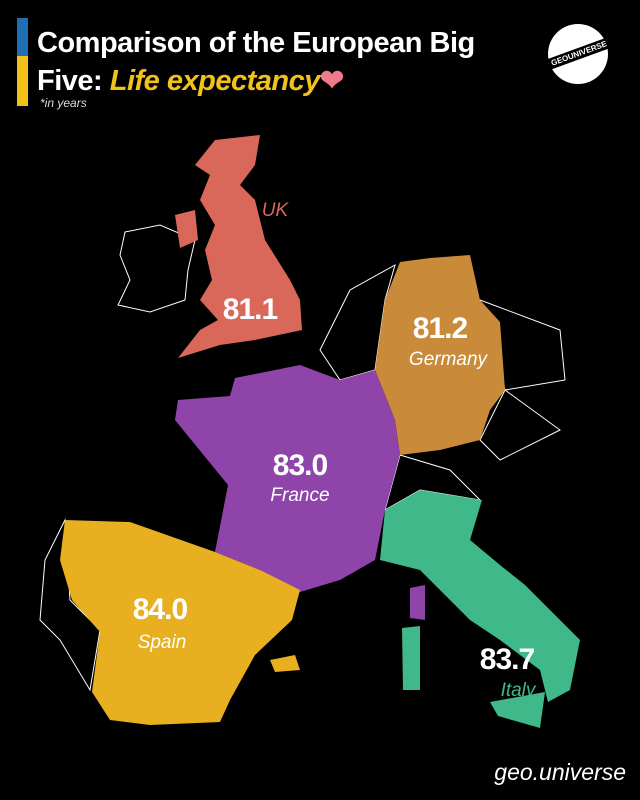 The height and width of the screenshot is (800, 640). I want to click on accent-bar-blue, so click(22, 37).